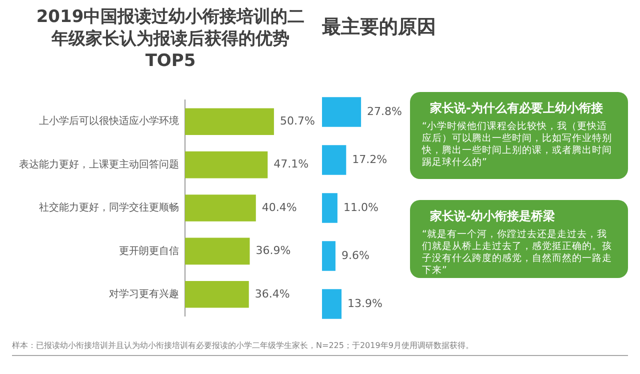  What do you see at coordinates (297, 121) in the screenshot?
I see `data-label: 50.7%` at bounding box center [297, 121].